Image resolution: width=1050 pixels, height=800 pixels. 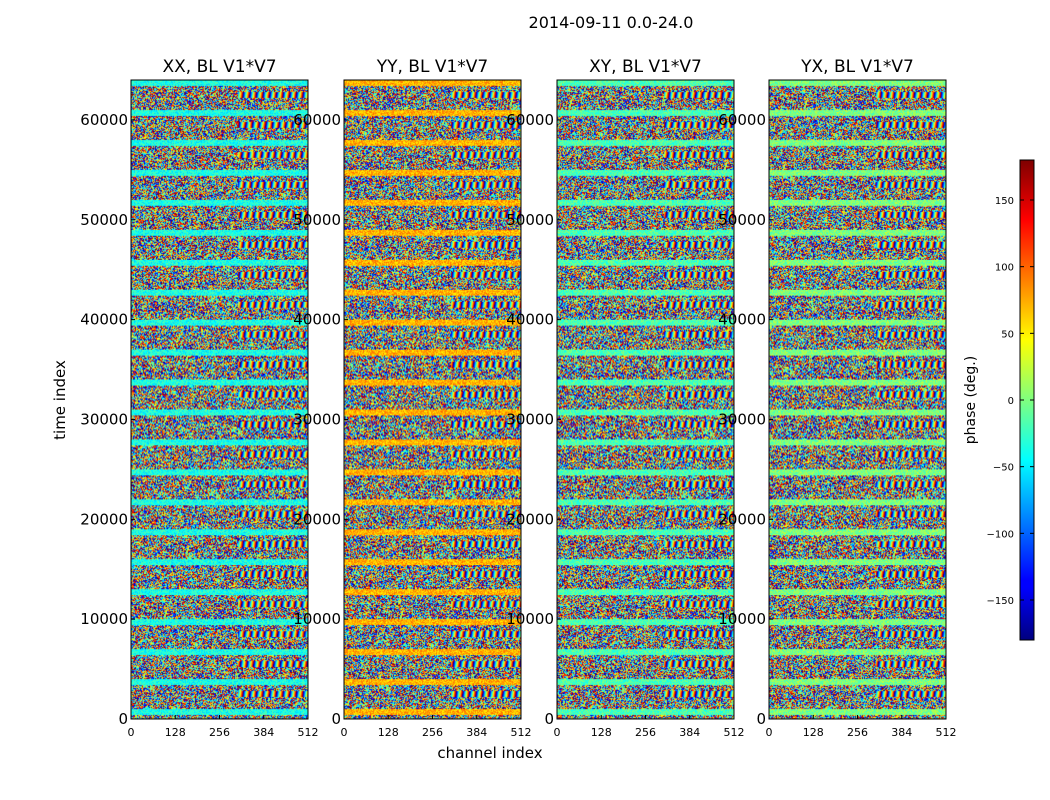 What do you see at coordinates (645, 399) in the screenshot?
I see `heatmap-xy` at bounding box center [645, 399].